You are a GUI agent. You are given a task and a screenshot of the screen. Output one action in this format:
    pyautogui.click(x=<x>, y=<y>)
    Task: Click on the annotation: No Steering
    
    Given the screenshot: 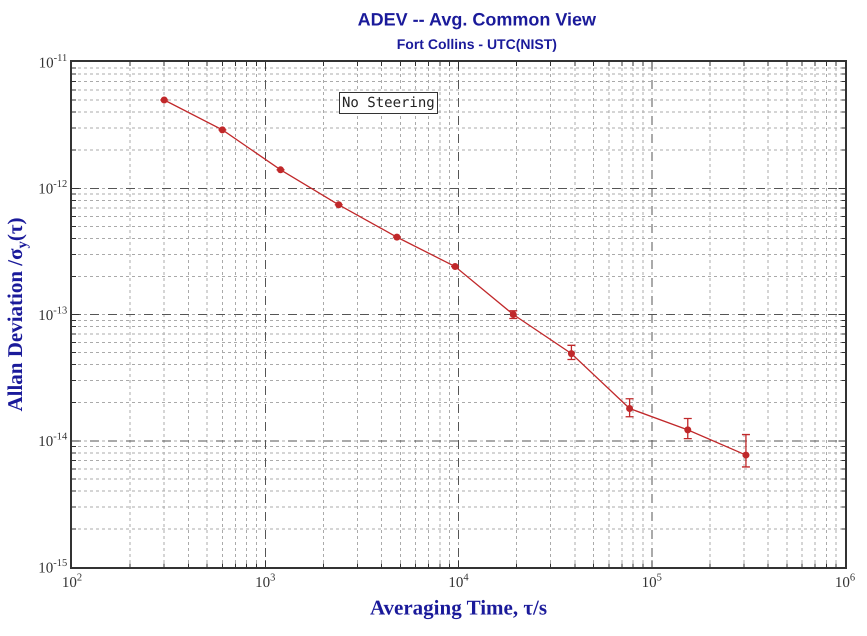 What is the action you would take?
    pyautogui.click(x=388, y=103)
    